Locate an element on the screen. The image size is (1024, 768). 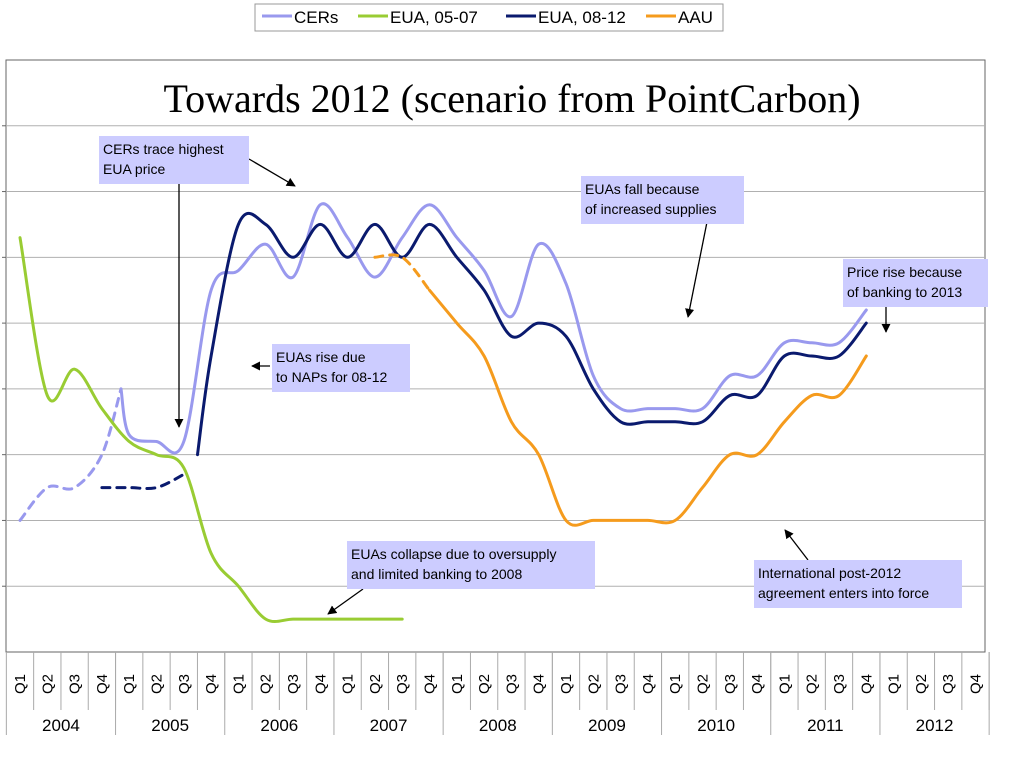
chart-title: Towards 2012 (scenario from PointCarbon) is located at coordinates (511, 98).